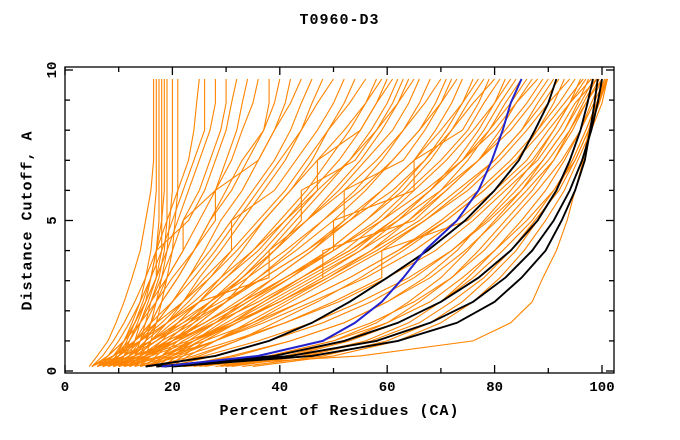 The width and height of the screenshot is (680, 440). I want to click on x-tick-label: 60, so click(387, 388).